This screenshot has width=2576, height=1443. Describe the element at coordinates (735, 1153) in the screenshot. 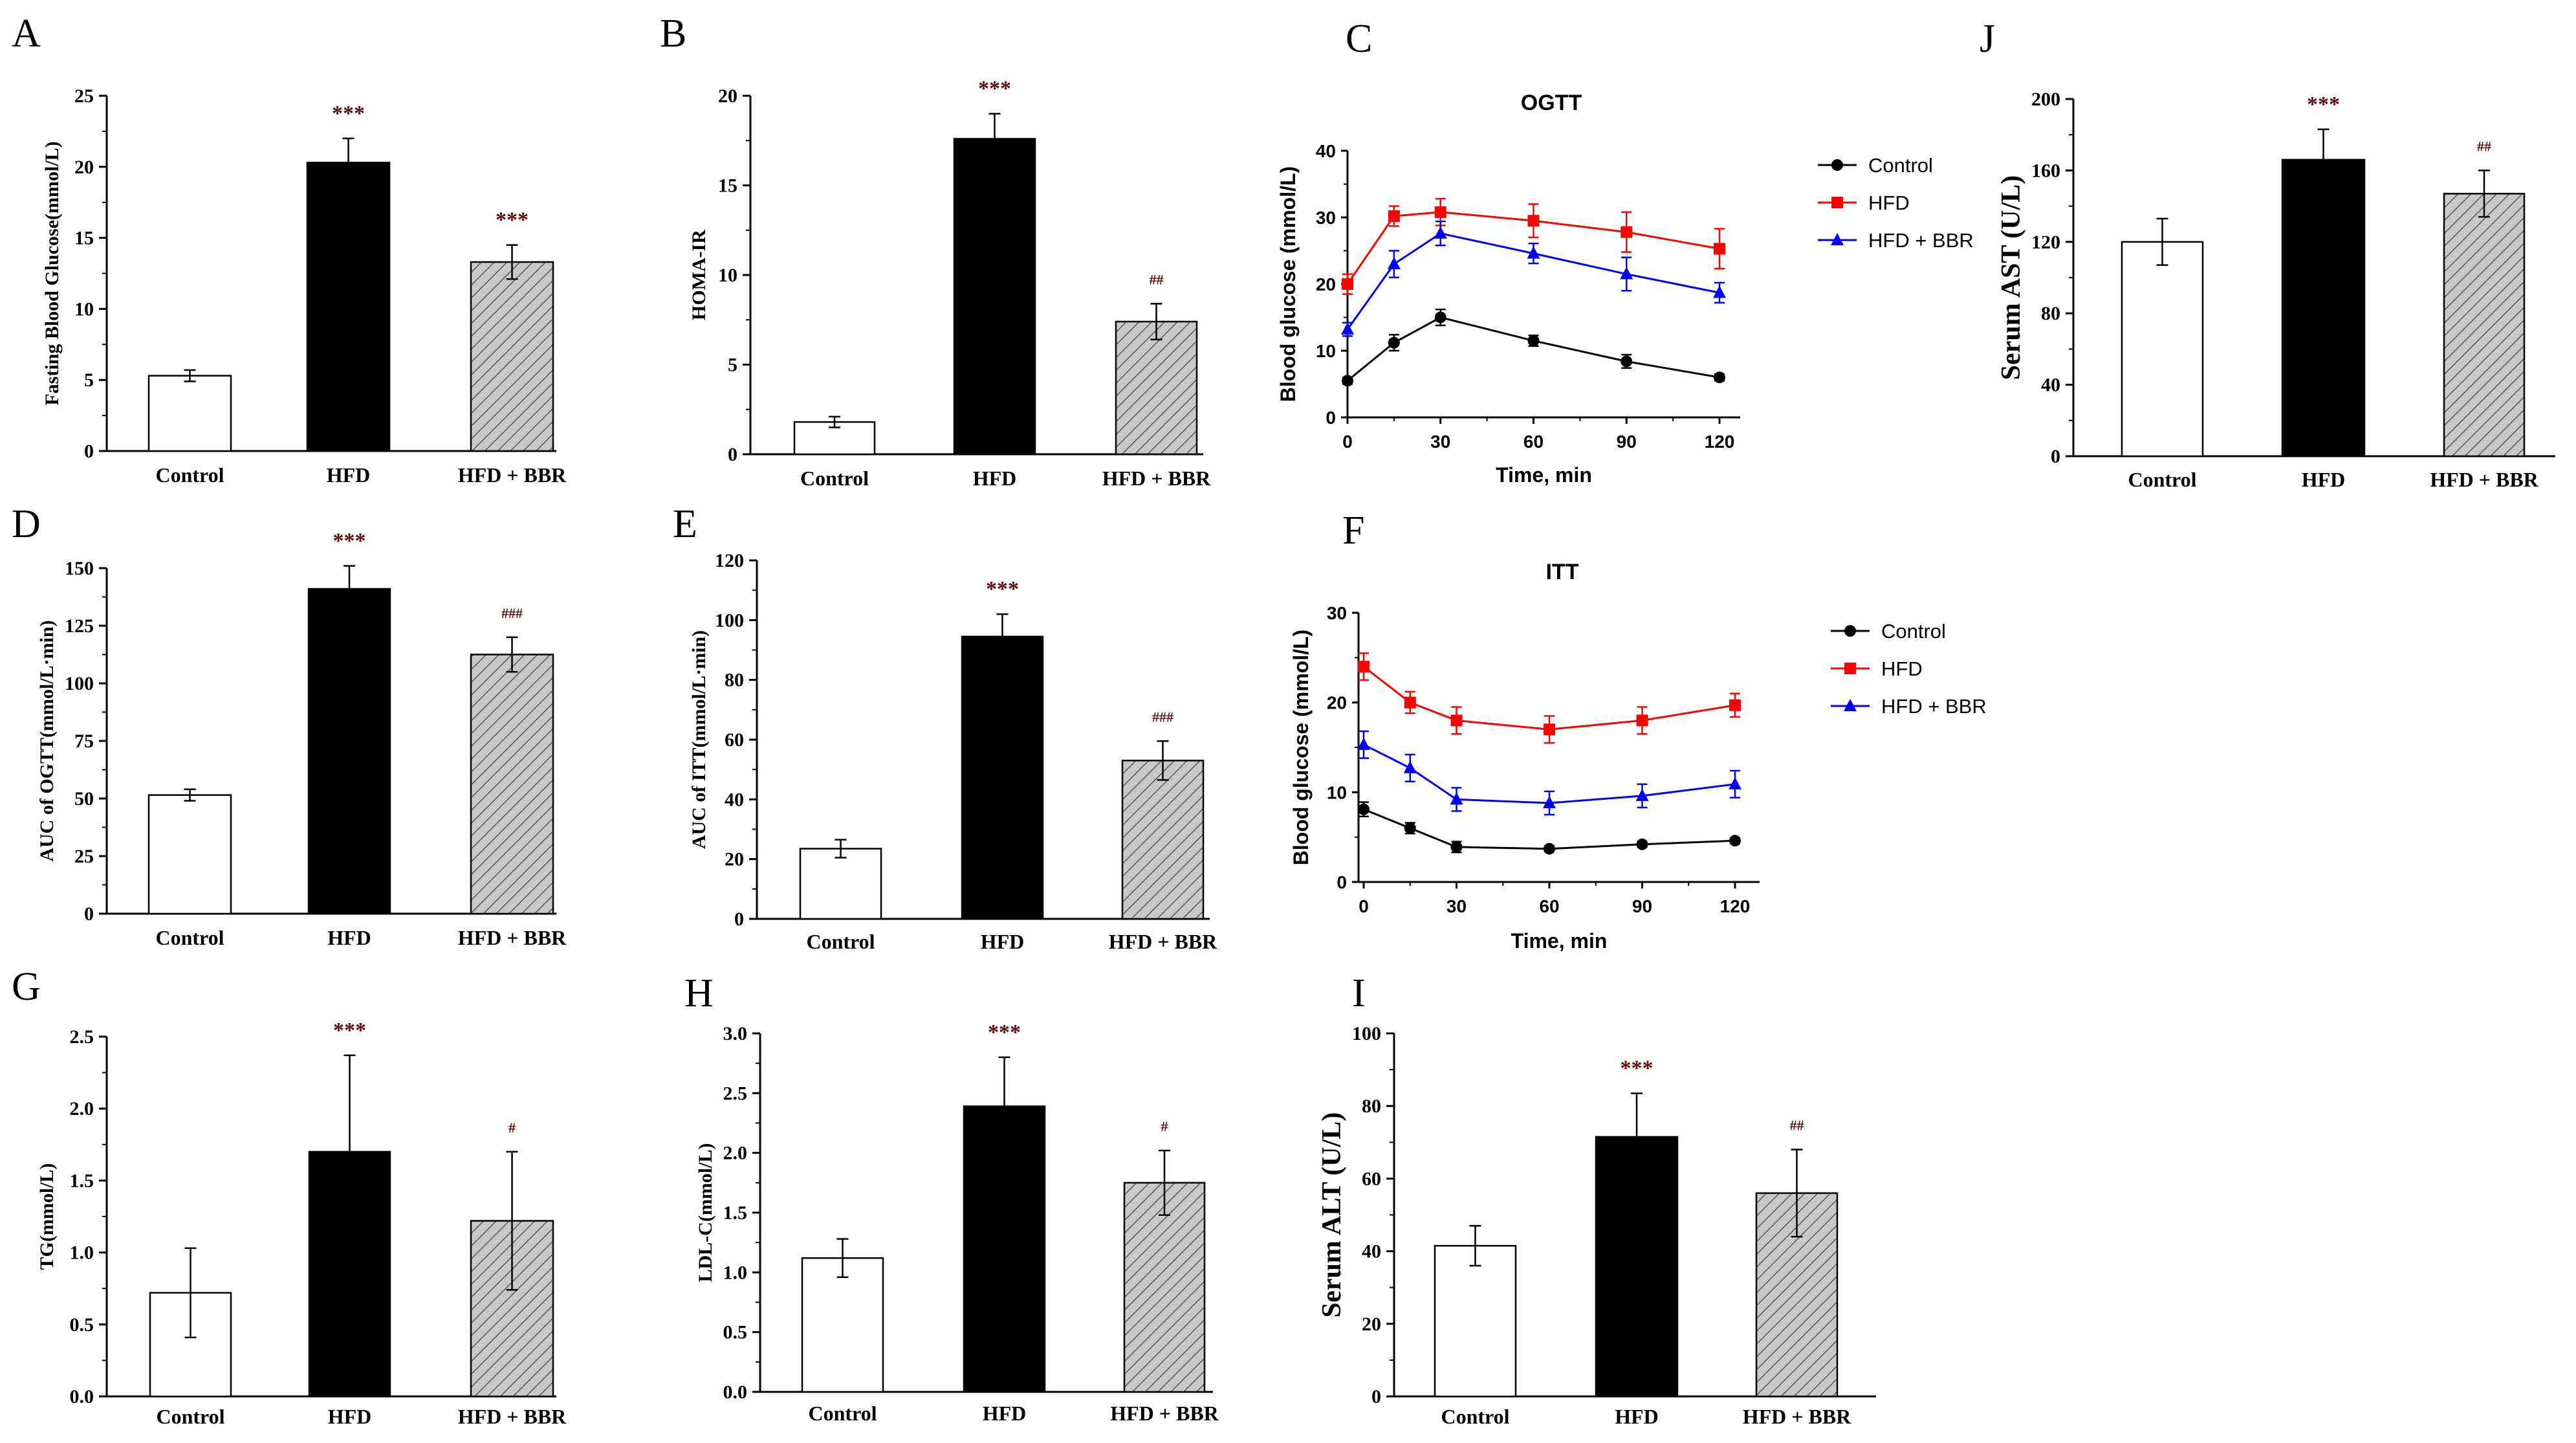

I see `y-tick-label: 2.0` at that location.